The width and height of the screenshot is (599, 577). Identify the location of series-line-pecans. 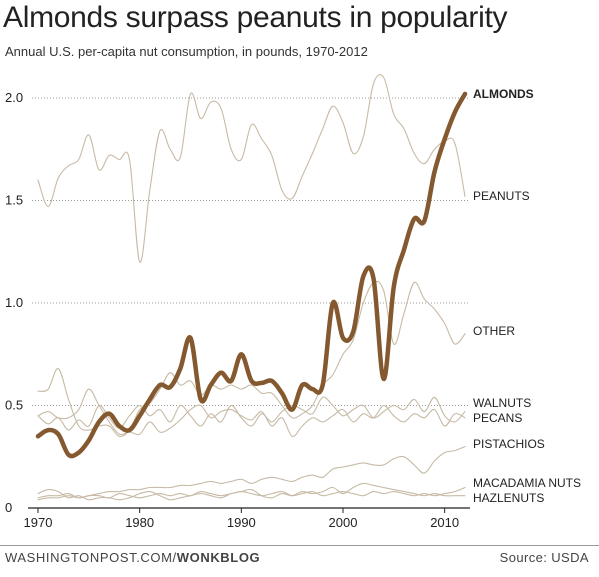
(251, 412).